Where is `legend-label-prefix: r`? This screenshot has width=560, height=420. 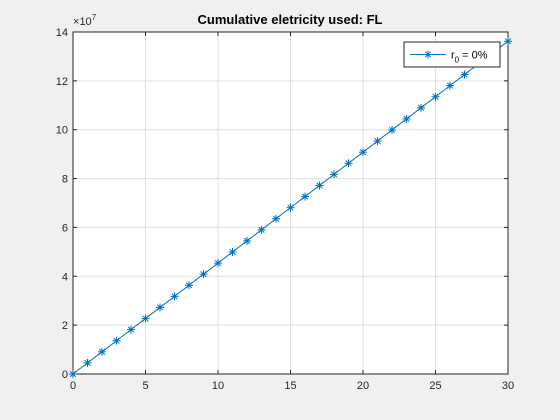
legend-label-prefix: r is located at coordinates (453, 56).